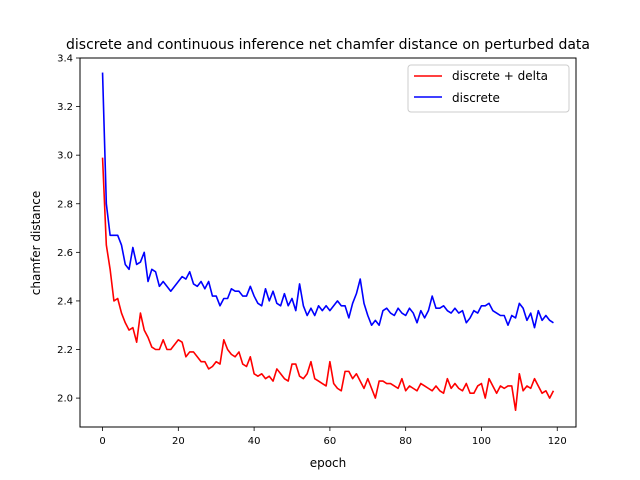 This screenshot has height=480, width=640. What do you see at coordinates (65, 204) in the screenshot?
I see `y-tick-label: 2.8` at bounding box center [65, 204].